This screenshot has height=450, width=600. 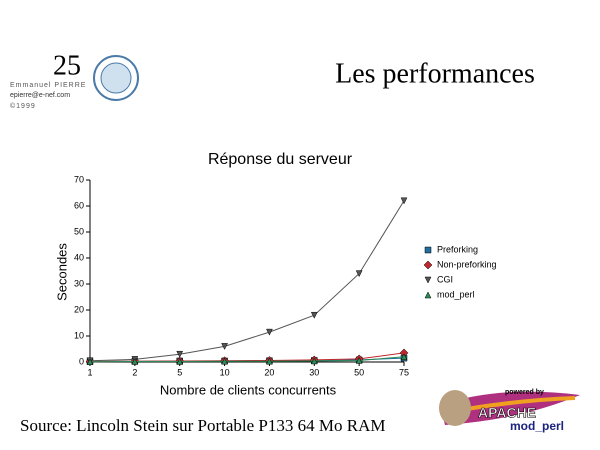 What do you see at coordinates (48, 85) in the screenshot?
I see `author: Emmanuel PIERRE` at bounding box center [48, 85].